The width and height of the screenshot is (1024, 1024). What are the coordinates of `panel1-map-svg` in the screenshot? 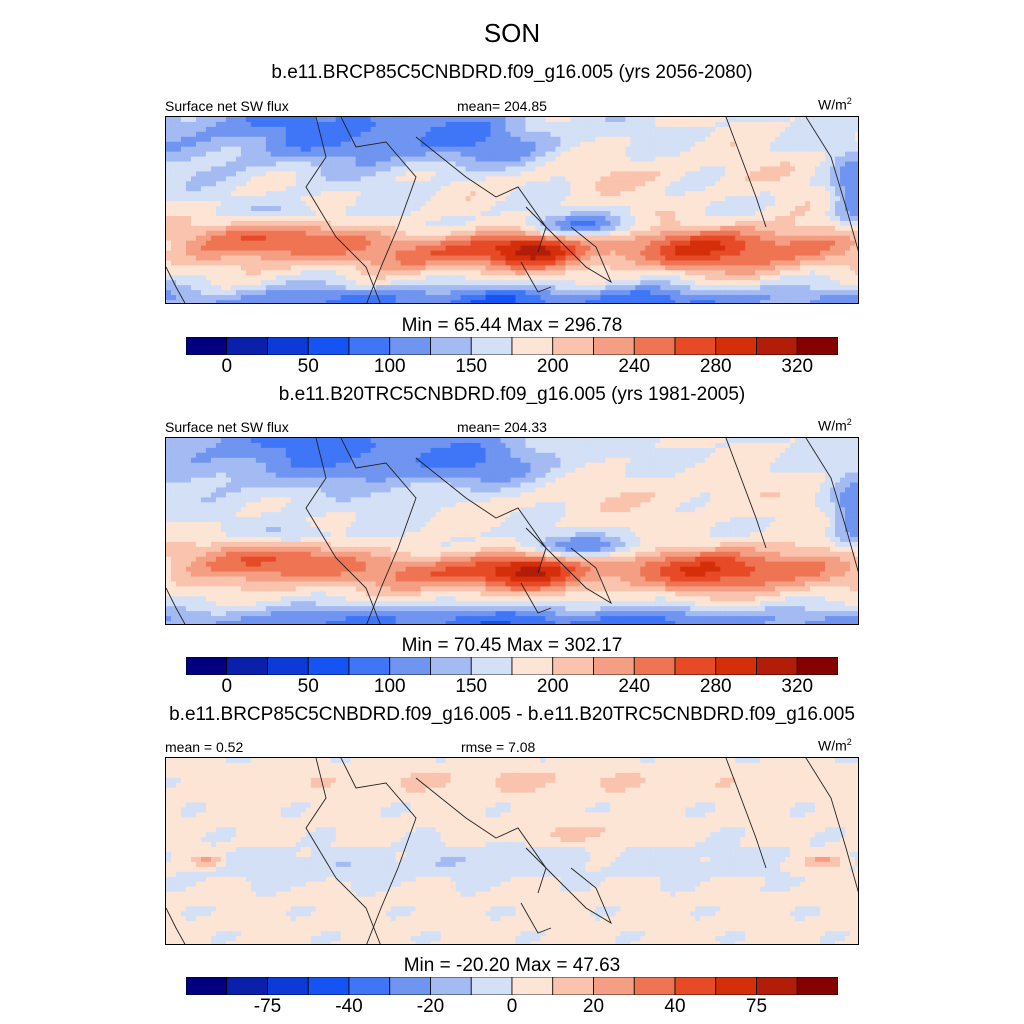 It's located at (512, 210).